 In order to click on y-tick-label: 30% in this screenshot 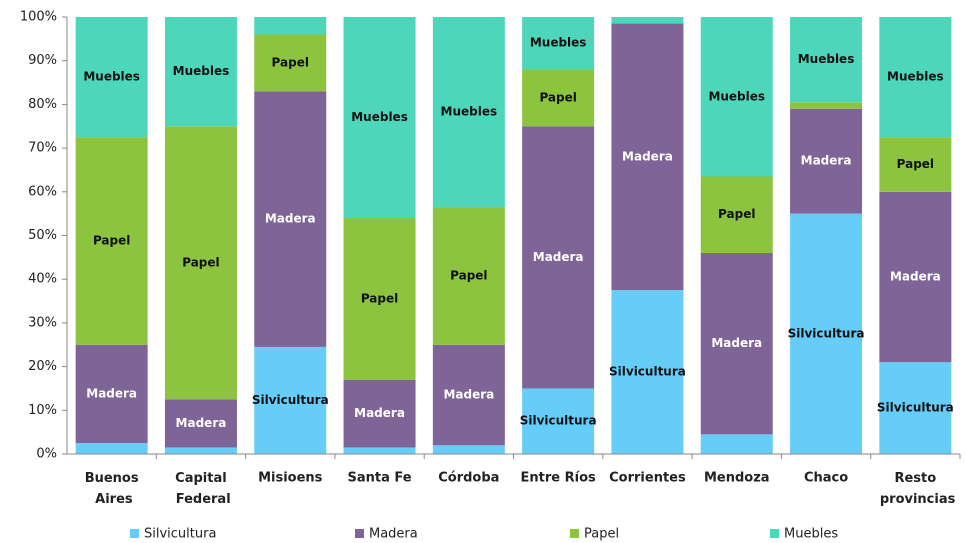, I will do `click(42, 322)`.